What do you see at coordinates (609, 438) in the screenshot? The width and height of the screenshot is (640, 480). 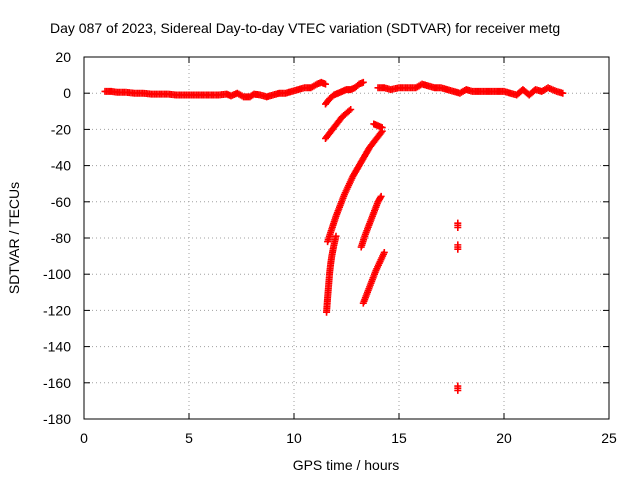 I see `x-tick-label: 25` at bounding box center [609, 438].